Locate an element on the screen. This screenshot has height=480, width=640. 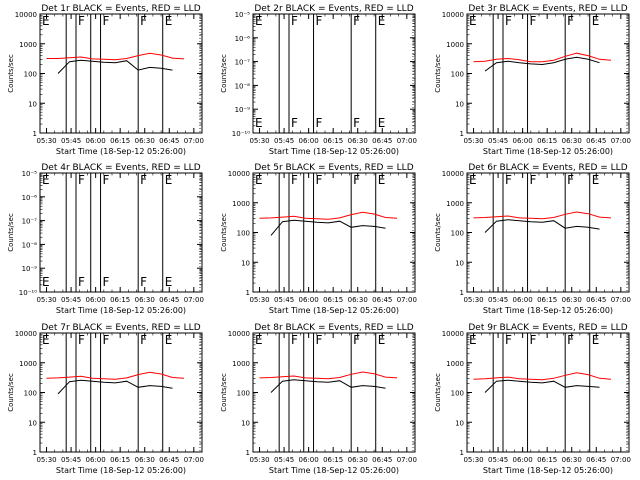
x-tick-label: 06:00 is located at coordinates (309, 141).